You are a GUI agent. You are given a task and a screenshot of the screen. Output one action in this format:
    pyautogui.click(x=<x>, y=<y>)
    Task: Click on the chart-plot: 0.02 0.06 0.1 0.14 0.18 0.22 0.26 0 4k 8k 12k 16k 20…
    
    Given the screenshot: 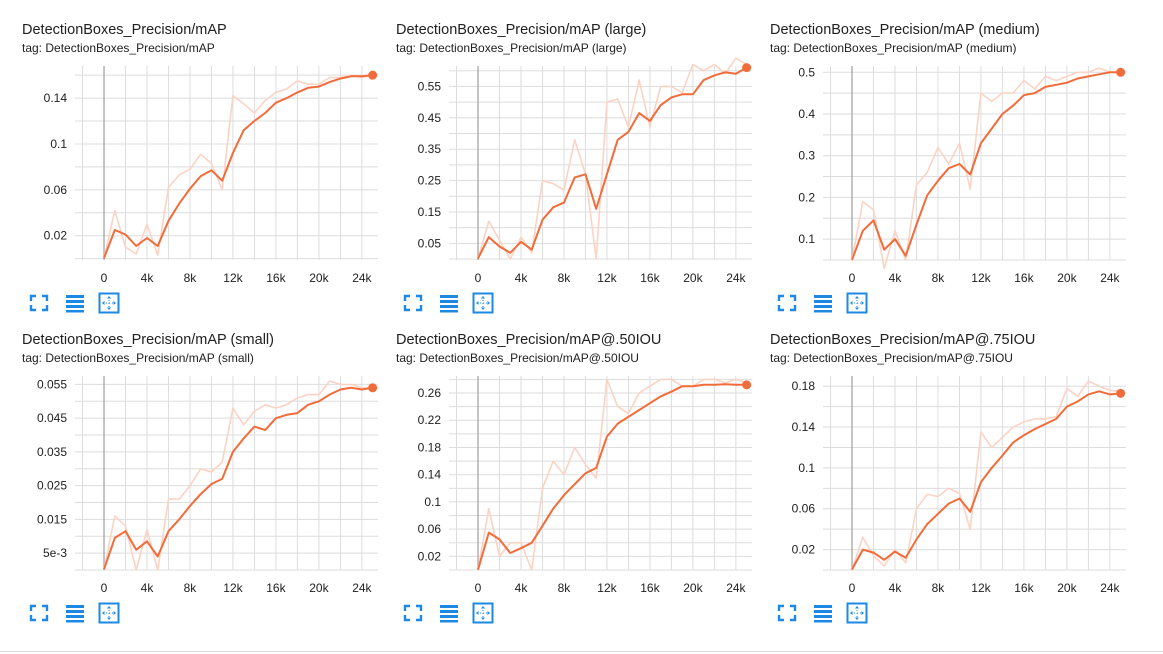 What is the action you would take?
    pyautogui.click(x=582, y=463)
    